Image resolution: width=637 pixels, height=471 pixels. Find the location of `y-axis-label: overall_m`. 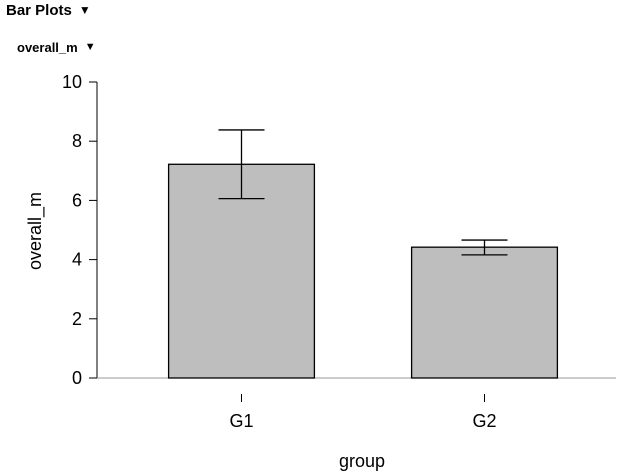

y-axis-label: overall_m is located at coordinates (35, 231).